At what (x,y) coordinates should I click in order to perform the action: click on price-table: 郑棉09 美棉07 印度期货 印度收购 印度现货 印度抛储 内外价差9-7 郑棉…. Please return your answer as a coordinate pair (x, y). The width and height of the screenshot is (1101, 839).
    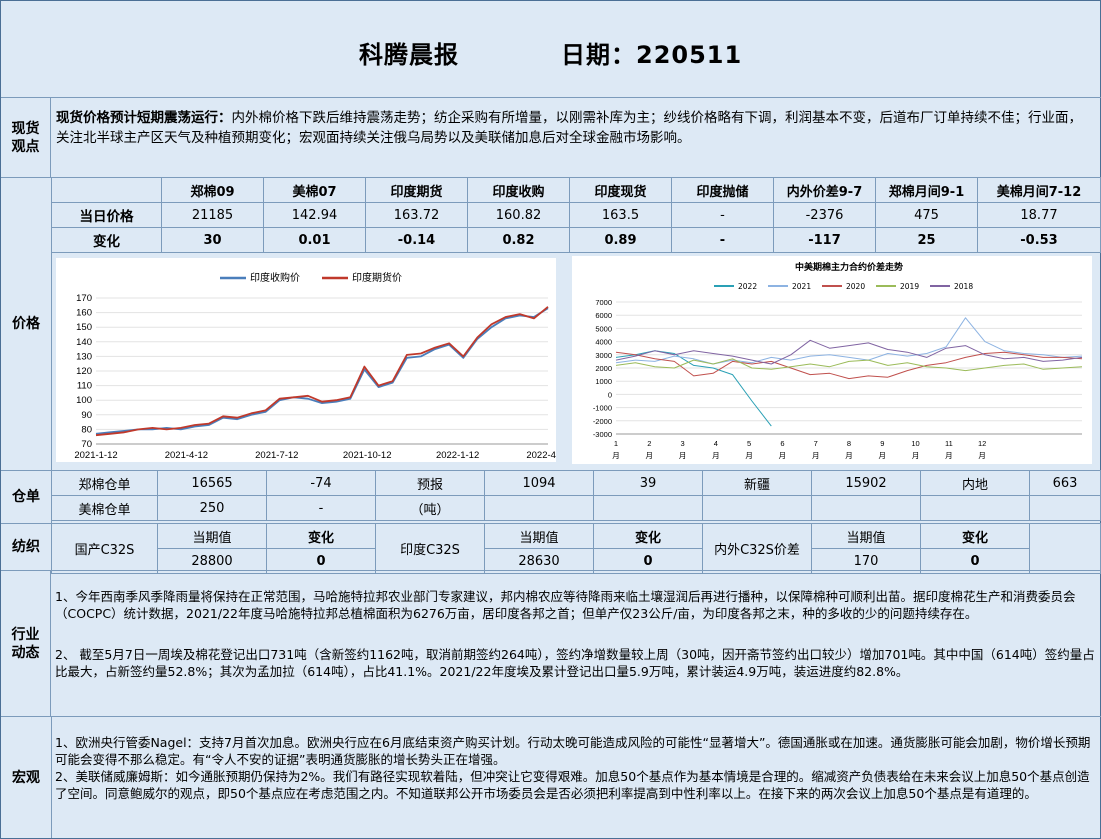
    Looking at the image, I should click on (576, 215).